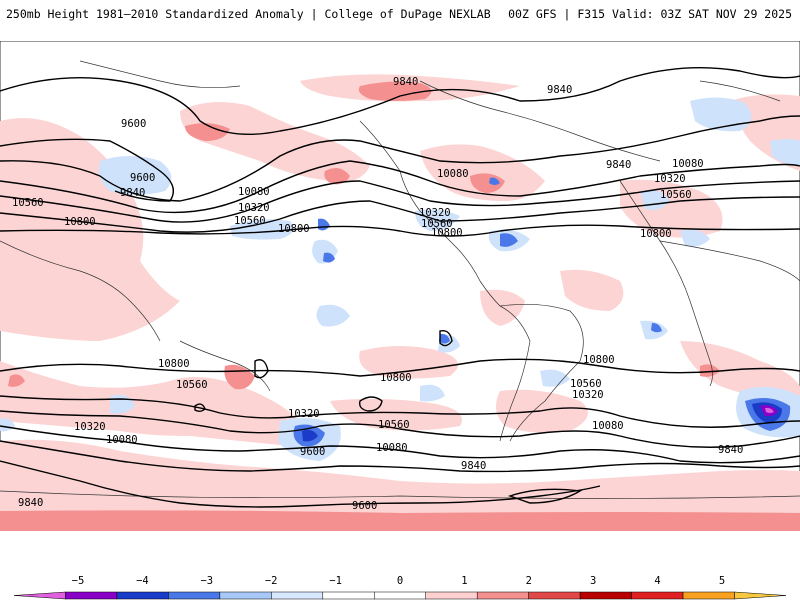  I want to click on colorbar-segments, so click(400, 595).